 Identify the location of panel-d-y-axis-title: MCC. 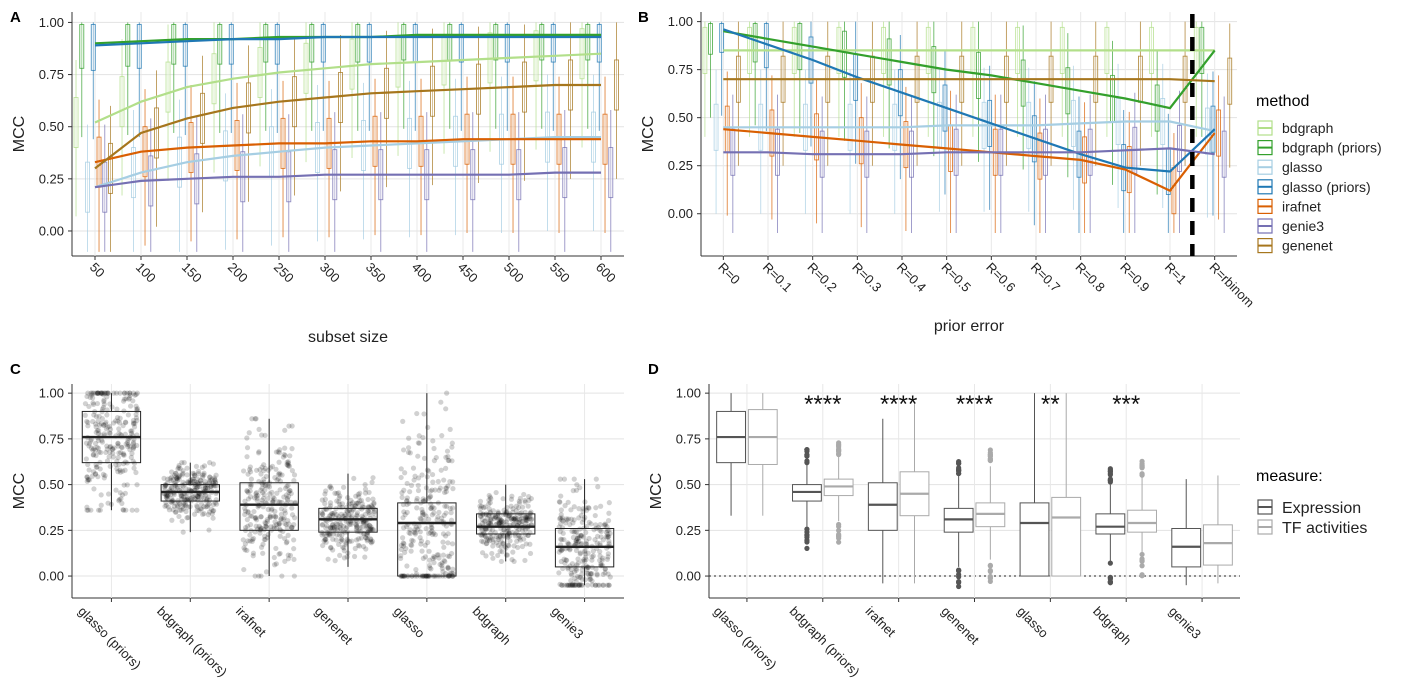
(656, 491).